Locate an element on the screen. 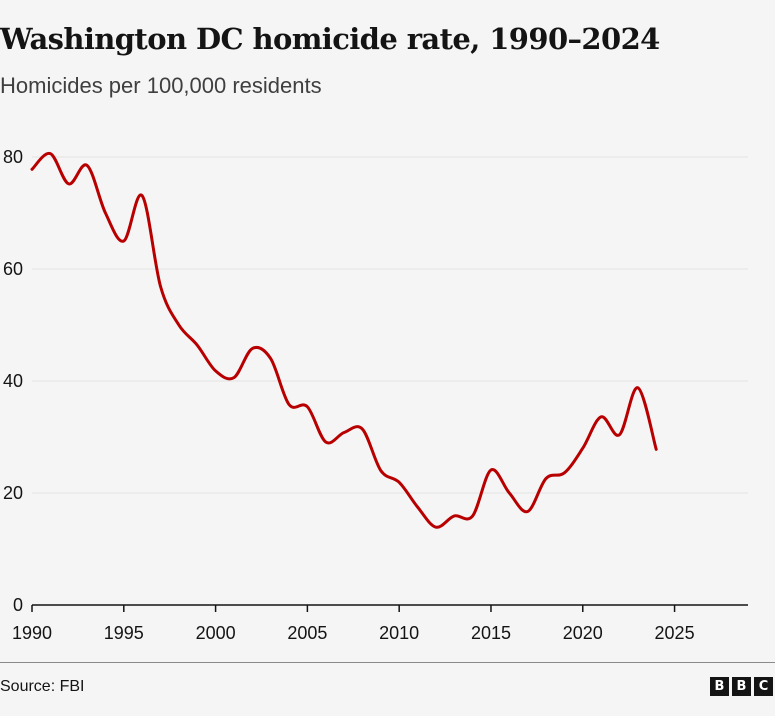  x-tick-label: 2015 is located at coordinates (491, 633).